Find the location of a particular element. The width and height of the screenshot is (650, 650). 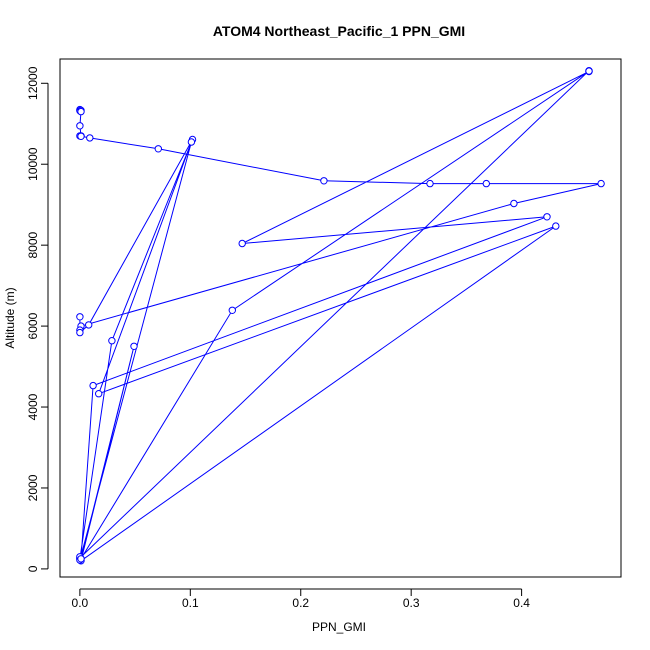

y-axis: 0 2000 4000 6000 8000 10000 12000 is located at coordinates (37, 319).